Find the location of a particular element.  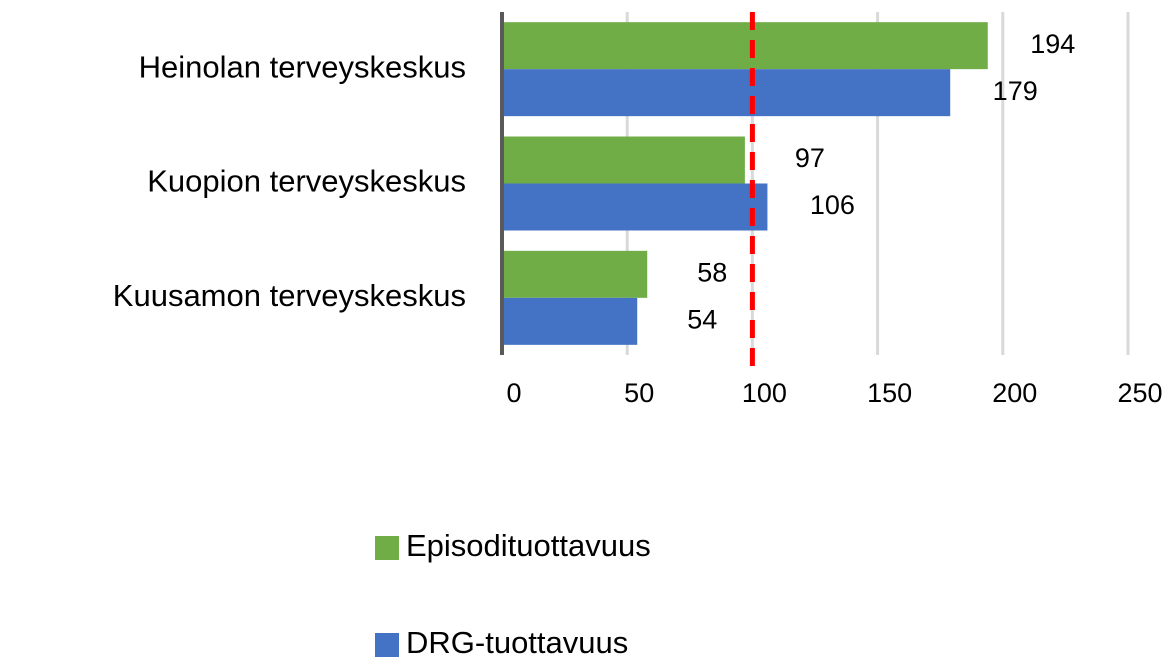

data-label: 106 is located at coordinates (832, 205).